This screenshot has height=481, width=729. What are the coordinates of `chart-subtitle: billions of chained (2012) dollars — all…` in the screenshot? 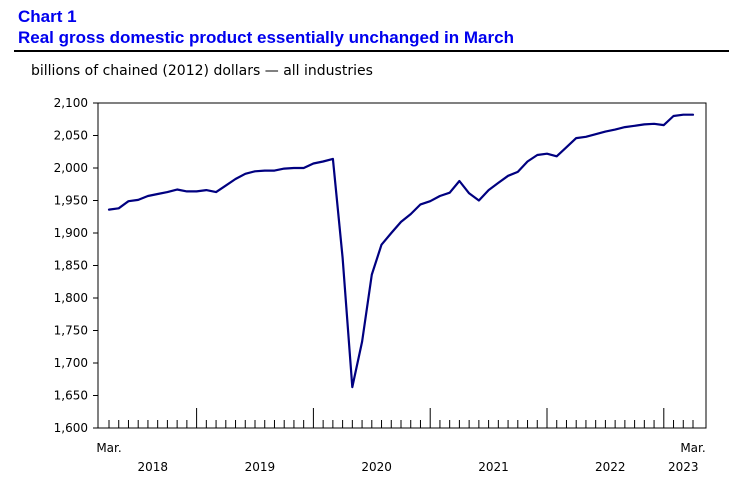 It's located at (202, 71).